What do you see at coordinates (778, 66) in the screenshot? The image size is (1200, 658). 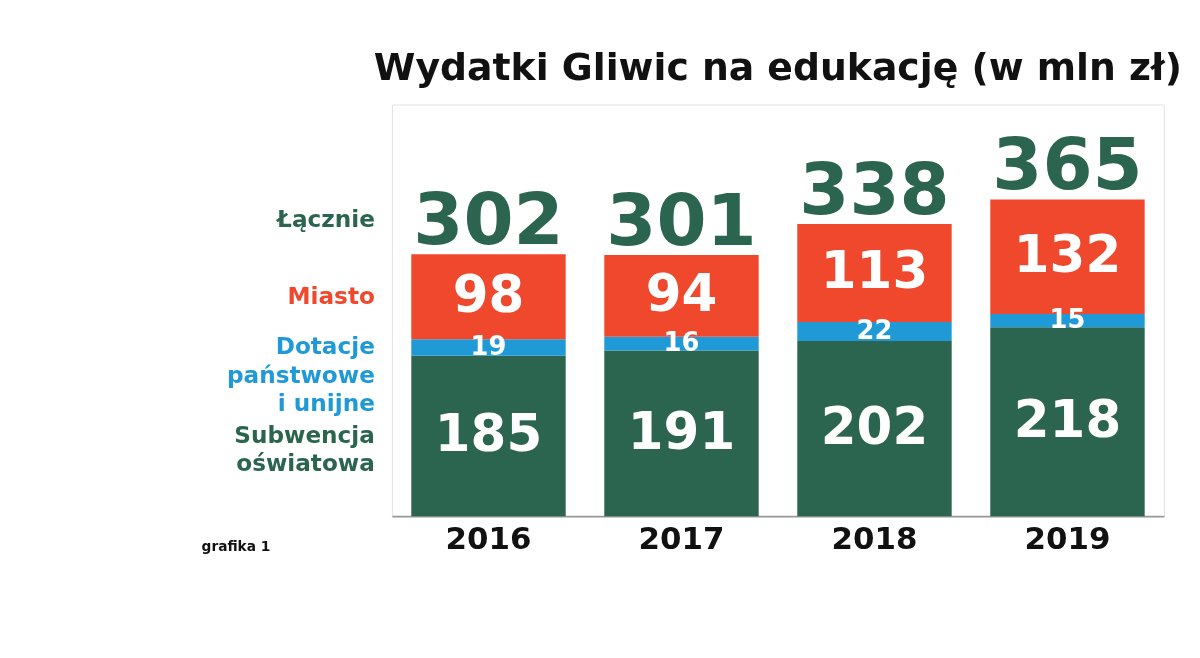 I see `chart-title: Wydatki Gliwic na edukację (w mln zł)` at bounding box center [778, 66].